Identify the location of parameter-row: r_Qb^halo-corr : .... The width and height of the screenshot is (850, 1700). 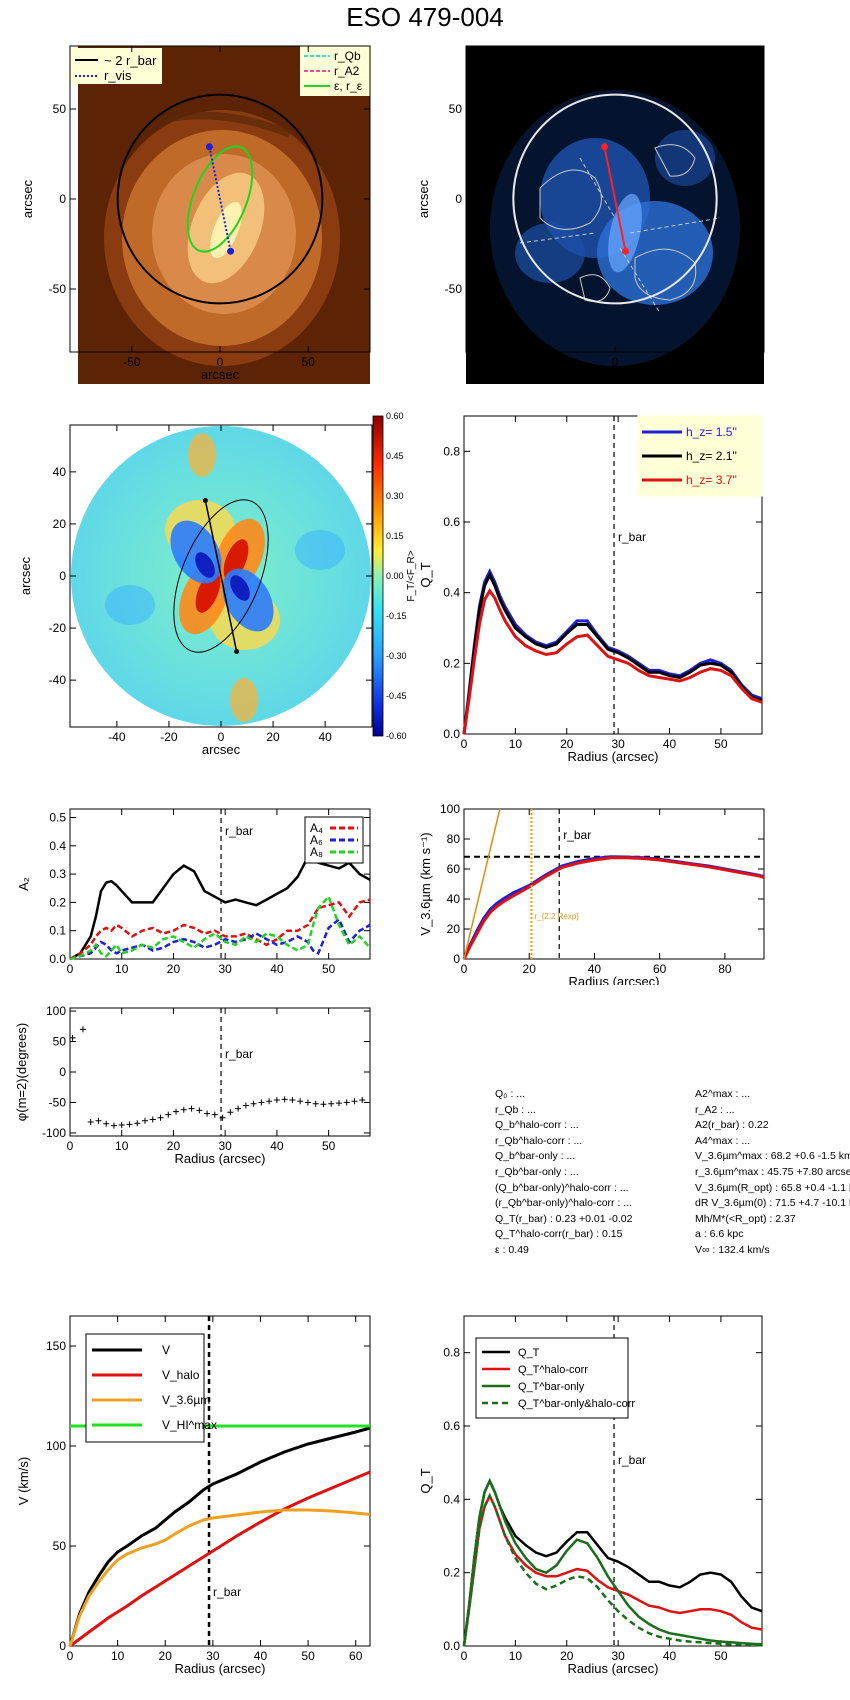
(539, 1140).